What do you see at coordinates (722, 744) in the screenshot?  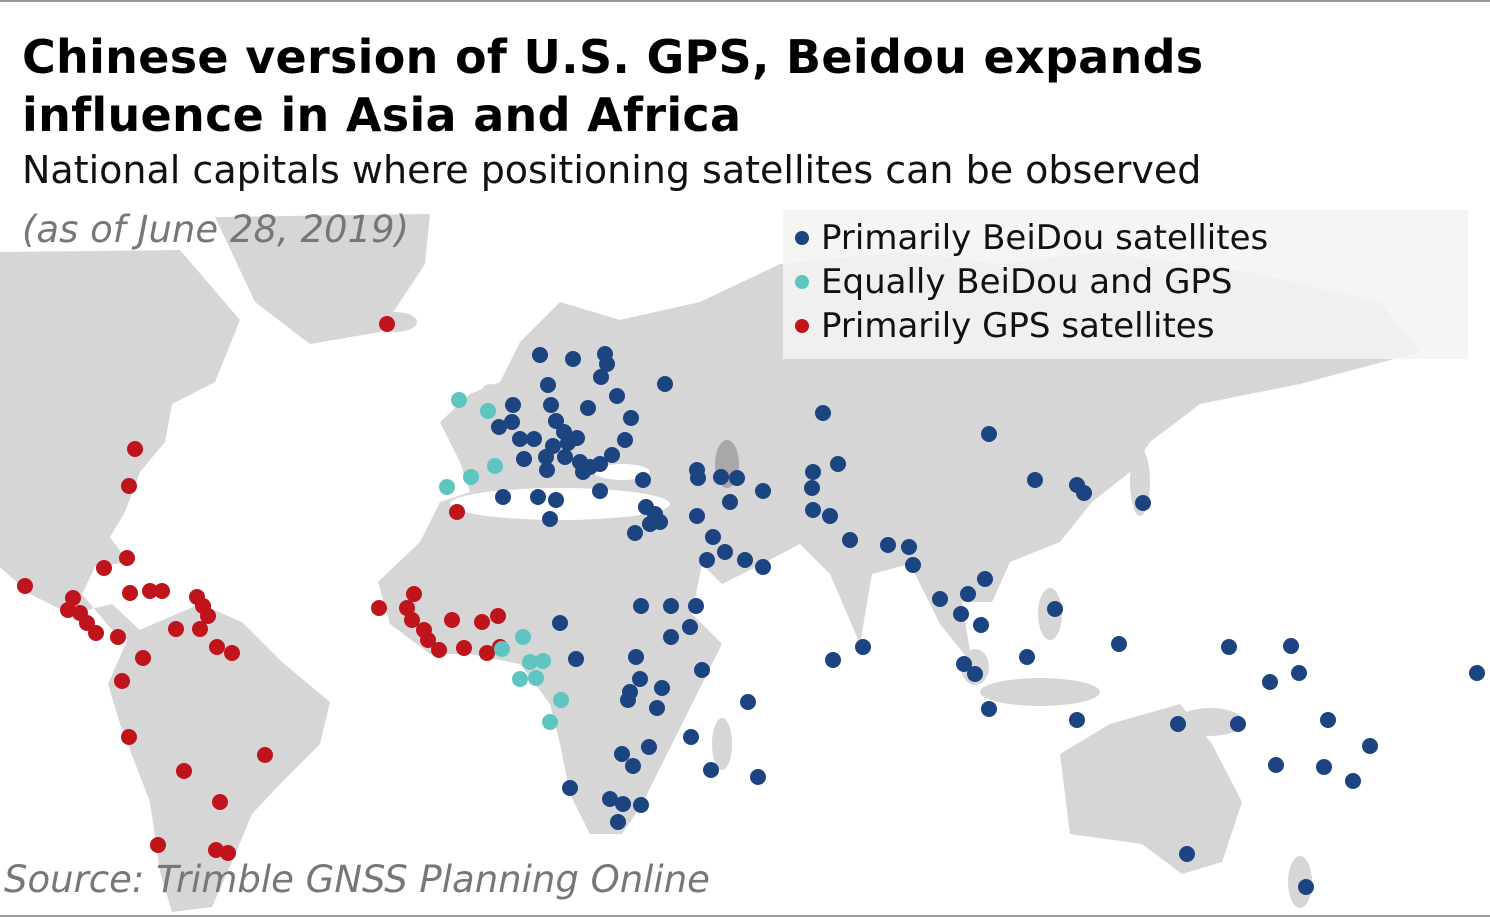 I see `madagascar` at bounding box center [722, 744].